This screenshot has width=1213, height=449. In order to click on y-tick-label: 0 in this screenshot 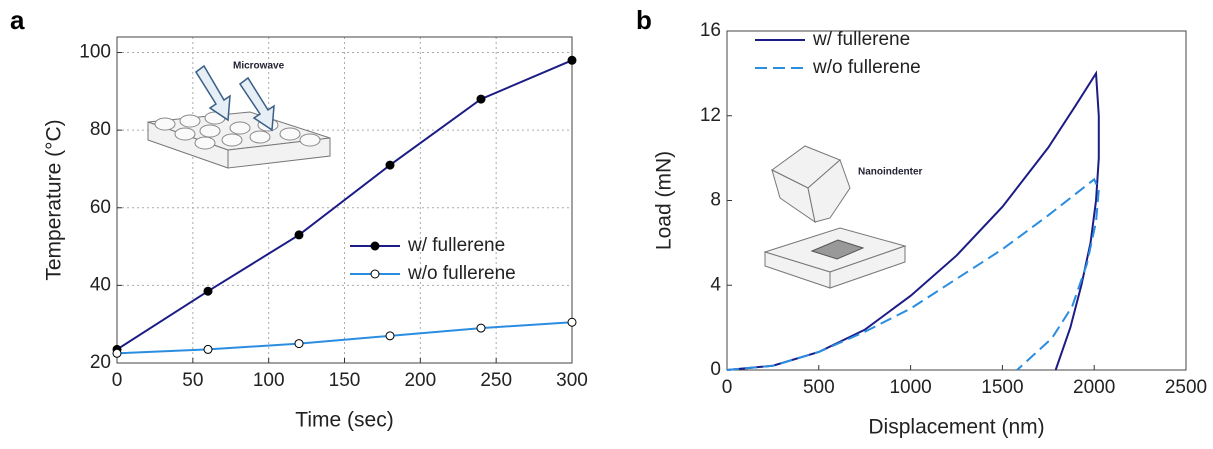, I will do `click(715, 369)`.